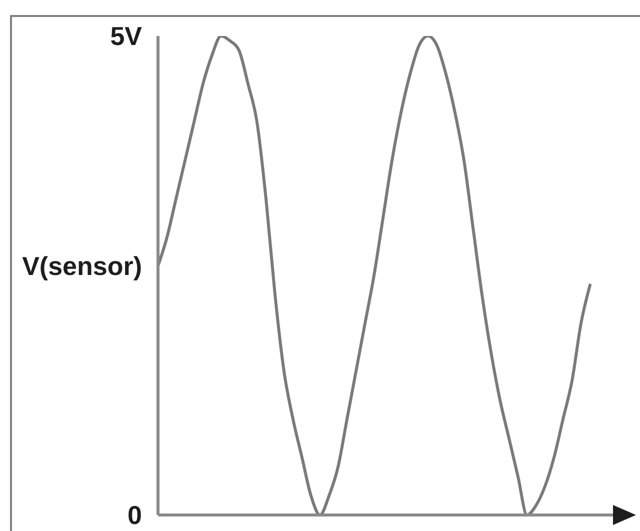 The width and height of the screenshot is (640, 531). Describe the element at coordinates (82, 265) in the screenshot. I see `y-tick-label: V(sensor)` at that location.